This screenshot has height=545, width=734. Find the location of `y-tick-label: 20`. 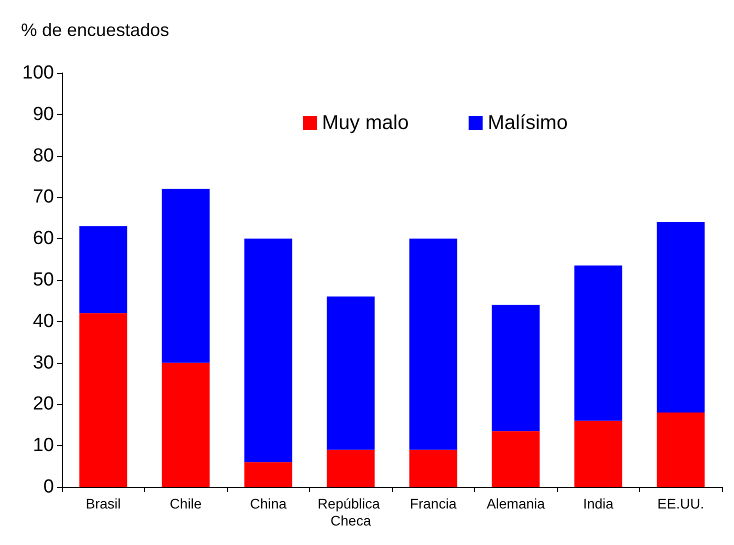

y-tick-label: 20 is located at coordinates (43, 404).